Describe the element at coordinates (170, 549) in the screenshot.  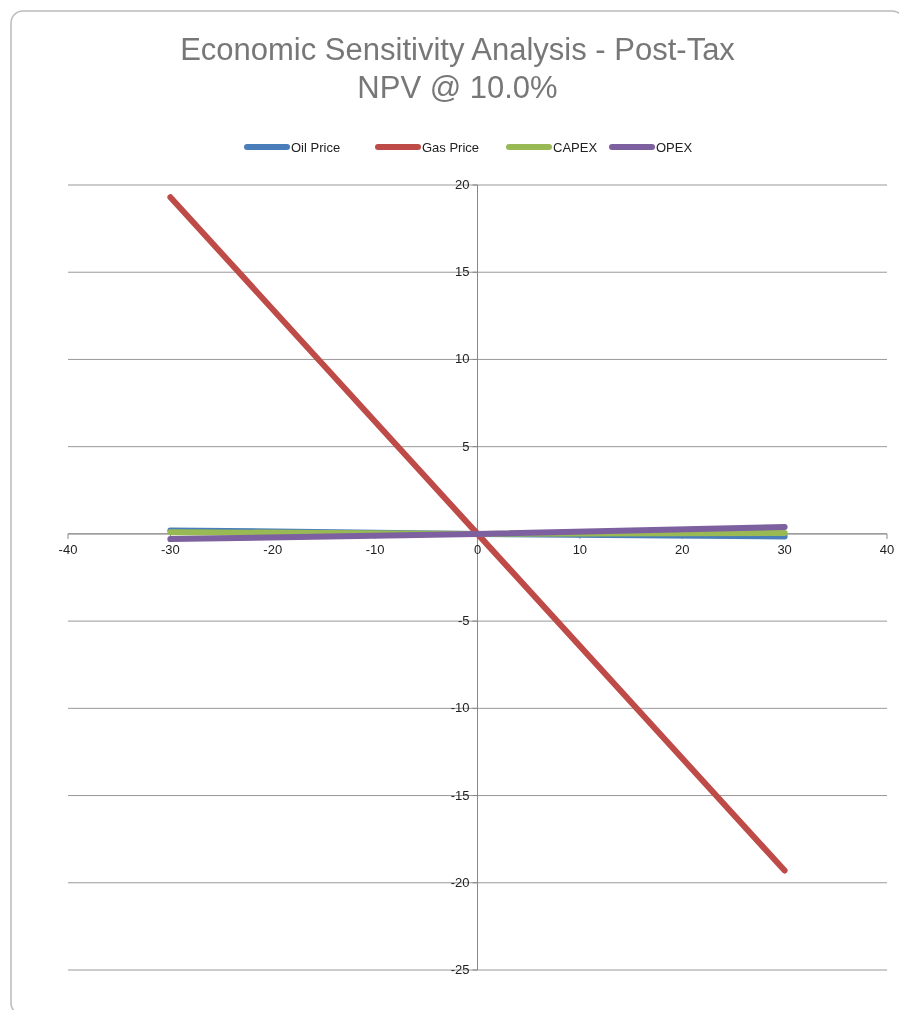
I see `x-tick-label: -30` at that location.